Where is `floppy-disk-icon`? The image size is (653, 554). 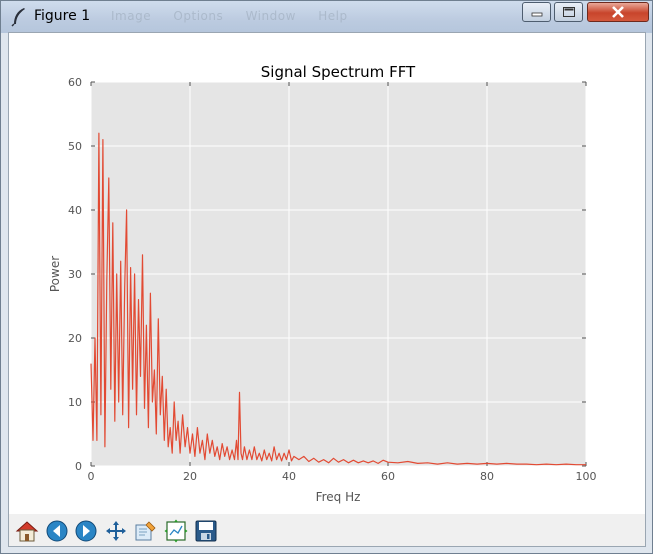 floppy-disk-icon is located at coordinates (205, 530).